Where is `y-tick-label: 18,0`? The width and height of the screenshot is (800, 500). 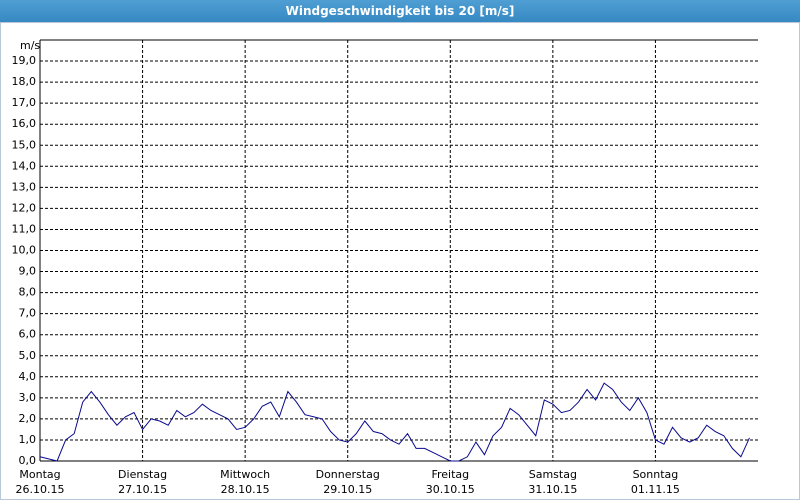 y-tick-label: 18,0 is located at coordinates (24, 81).